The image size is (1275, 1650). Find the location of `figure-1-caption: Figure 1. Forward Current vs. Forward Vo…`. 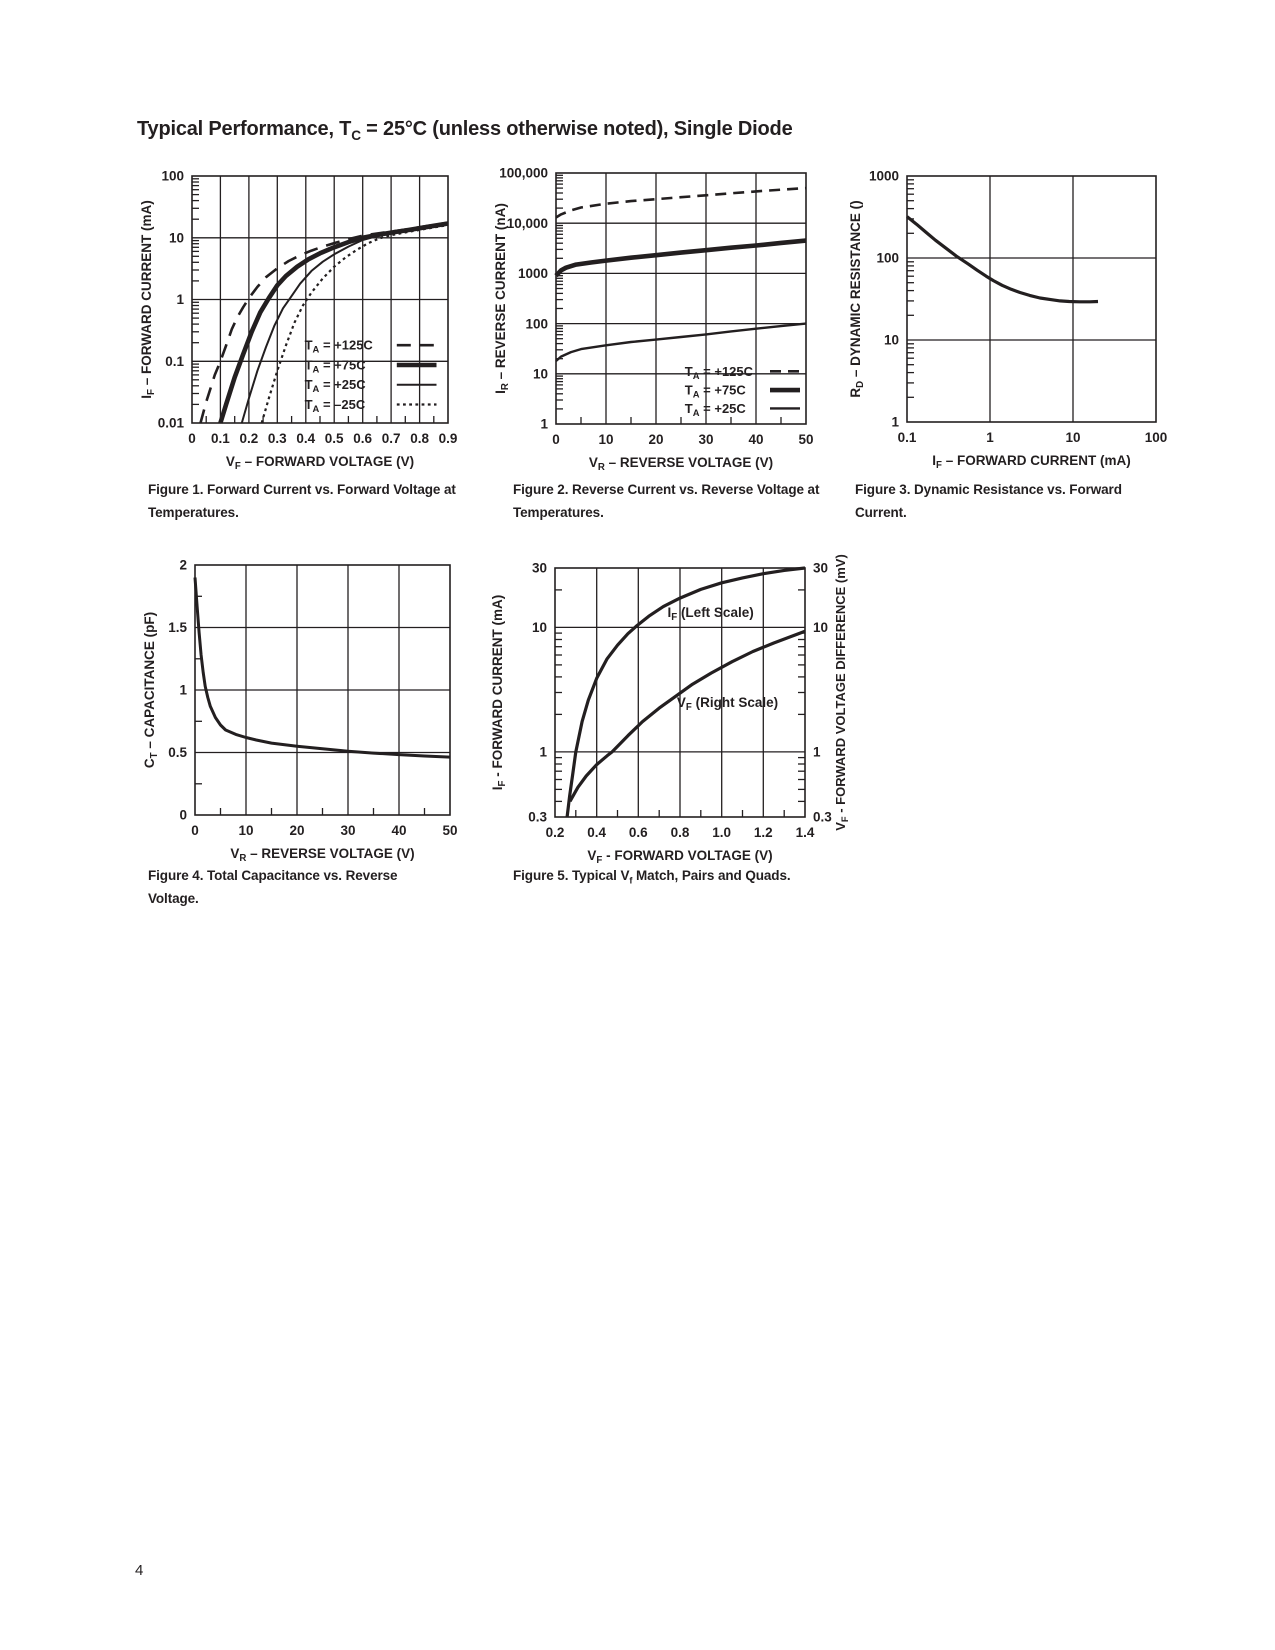

figure-1-caption: Figure 1. Forward Current vs. Forward Vo… is located at coordinates (302, 501).